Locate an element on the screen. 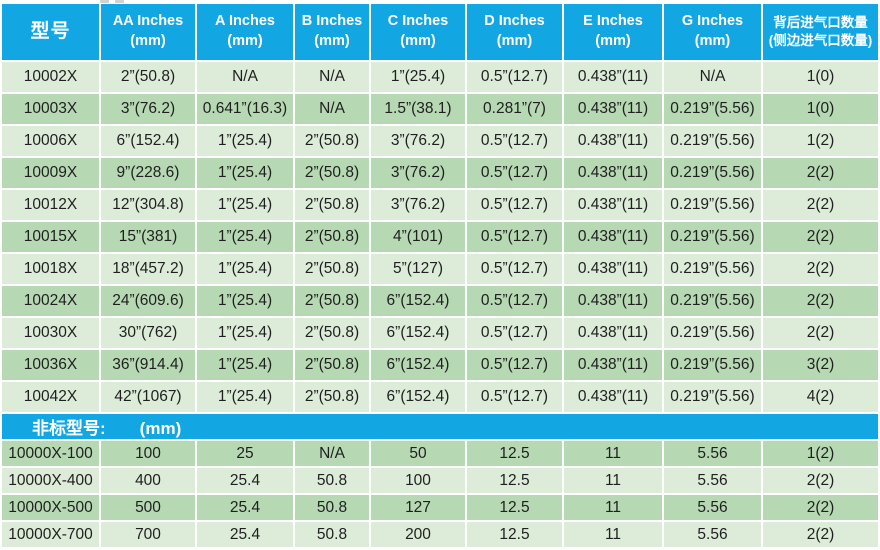 The width and height of the screenshot is (880, 550). model-cell: 10002X is located at coordinates (50, 77).